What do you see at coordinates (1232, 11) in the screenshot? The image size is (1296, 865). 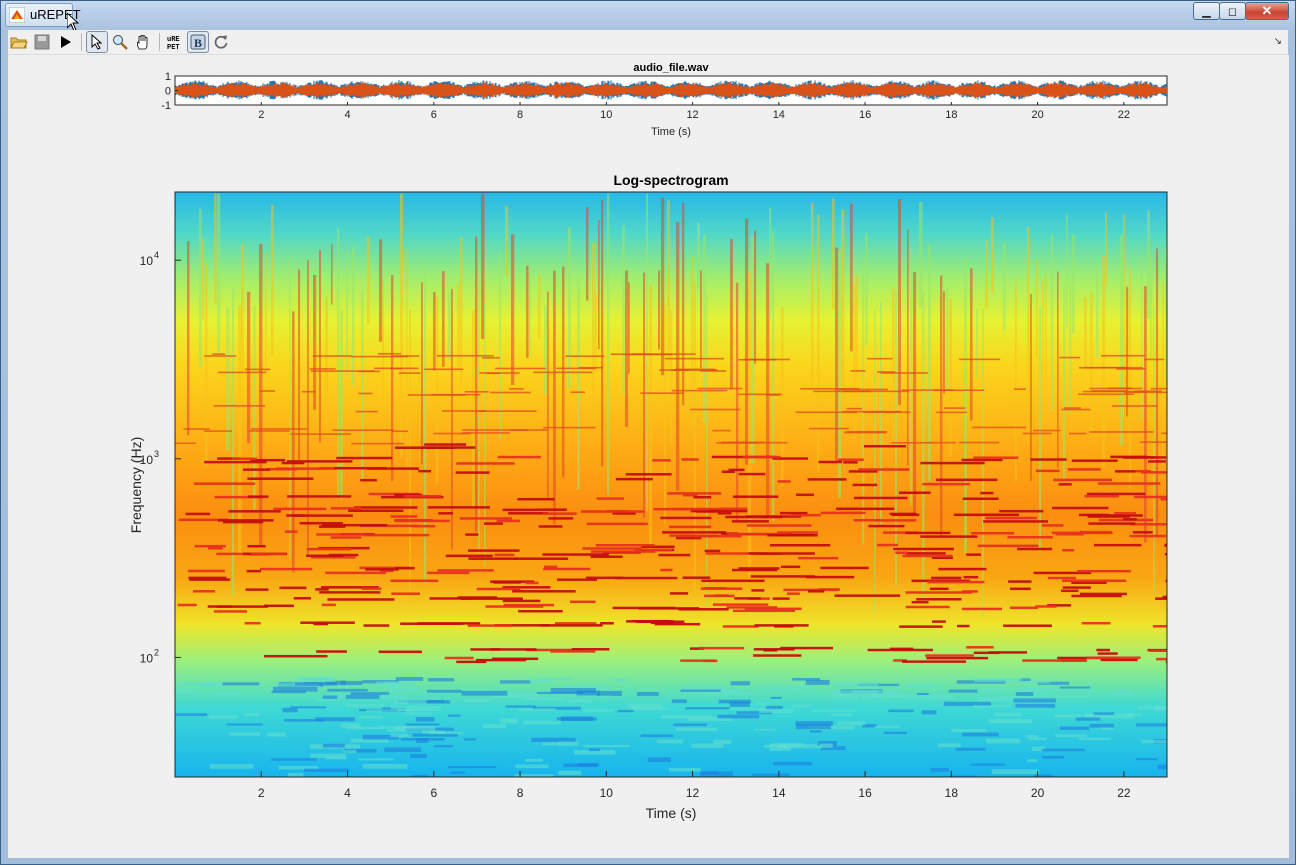 I see `maximize-button: ◻` at bounding box center [1232, 11].